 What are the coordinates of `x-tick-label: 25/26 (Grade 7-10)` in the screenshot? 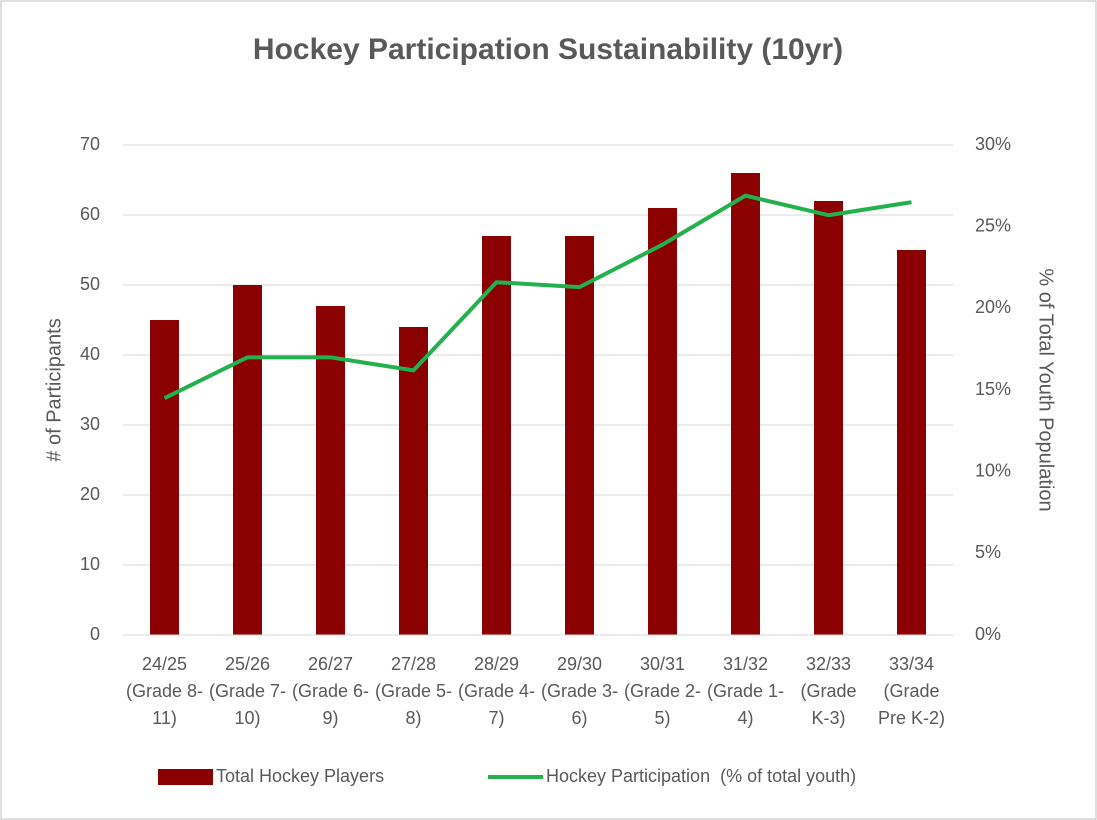 It's located at (247, 691).